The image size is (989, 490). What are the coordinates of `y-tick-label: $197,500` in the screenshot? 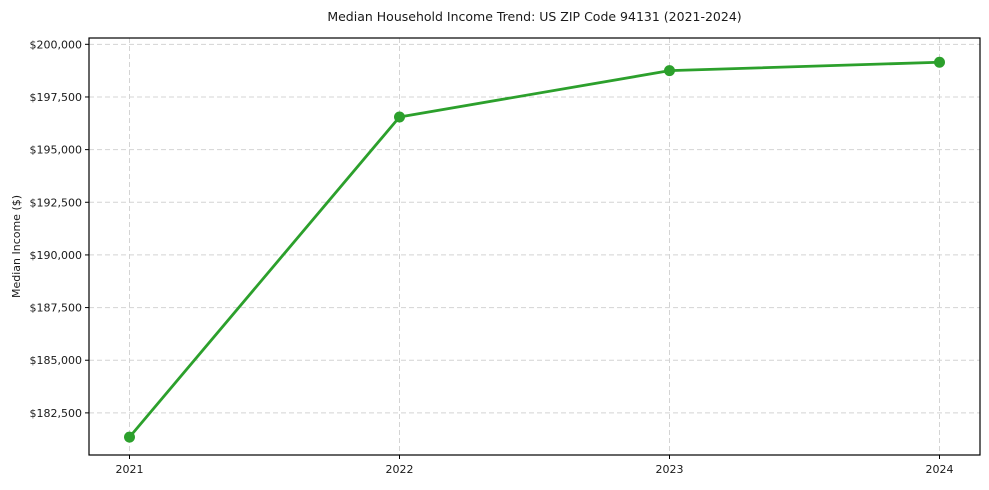 It's located at (56, 97).